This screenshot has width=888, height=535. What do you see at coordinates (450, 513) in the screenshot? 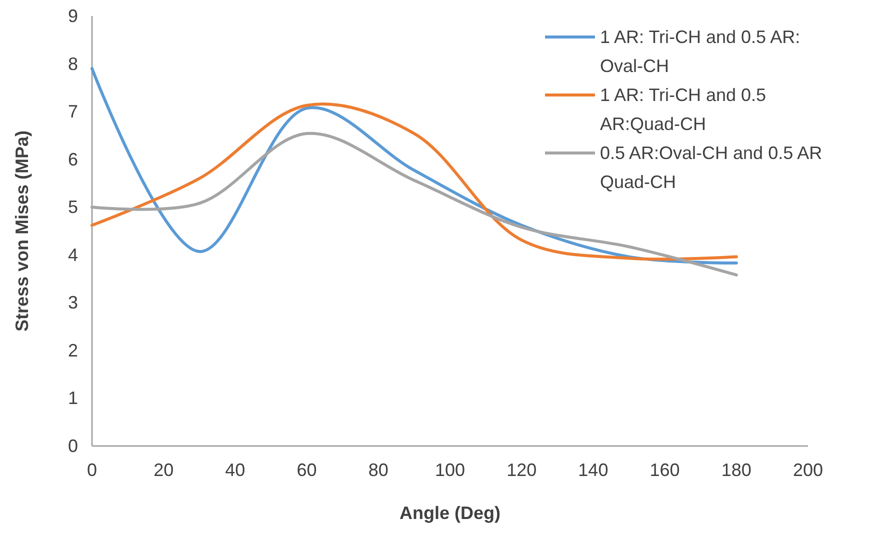
I see `x-axis-title: Angle (Deg)` at bounding box center [450, 513].